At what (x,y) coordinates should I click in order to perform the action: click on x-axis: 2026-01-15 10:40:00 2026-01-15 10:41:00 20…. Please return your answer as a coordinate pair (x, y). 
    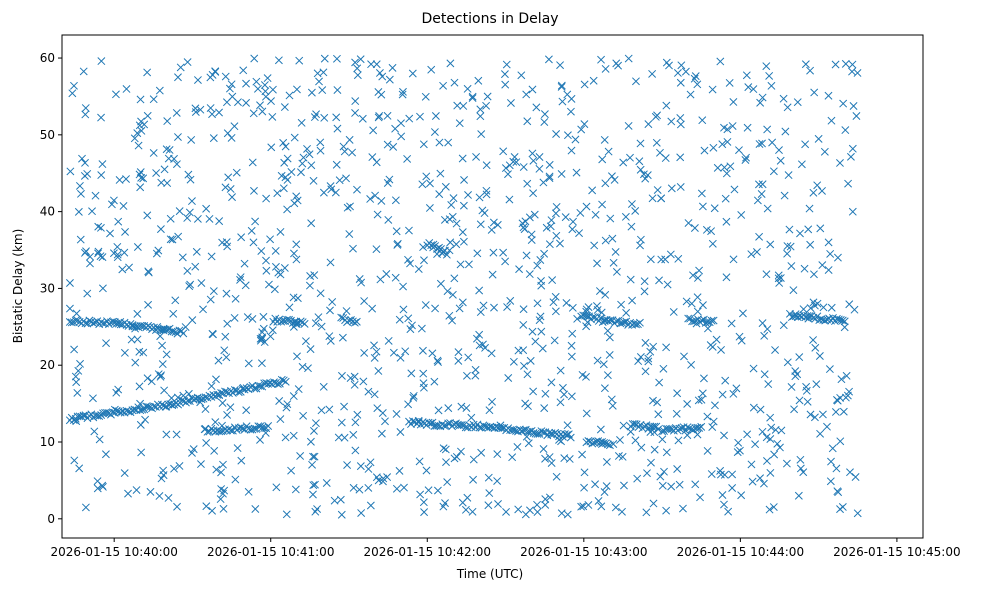
    Looking at the image, I should click on (505, 548).